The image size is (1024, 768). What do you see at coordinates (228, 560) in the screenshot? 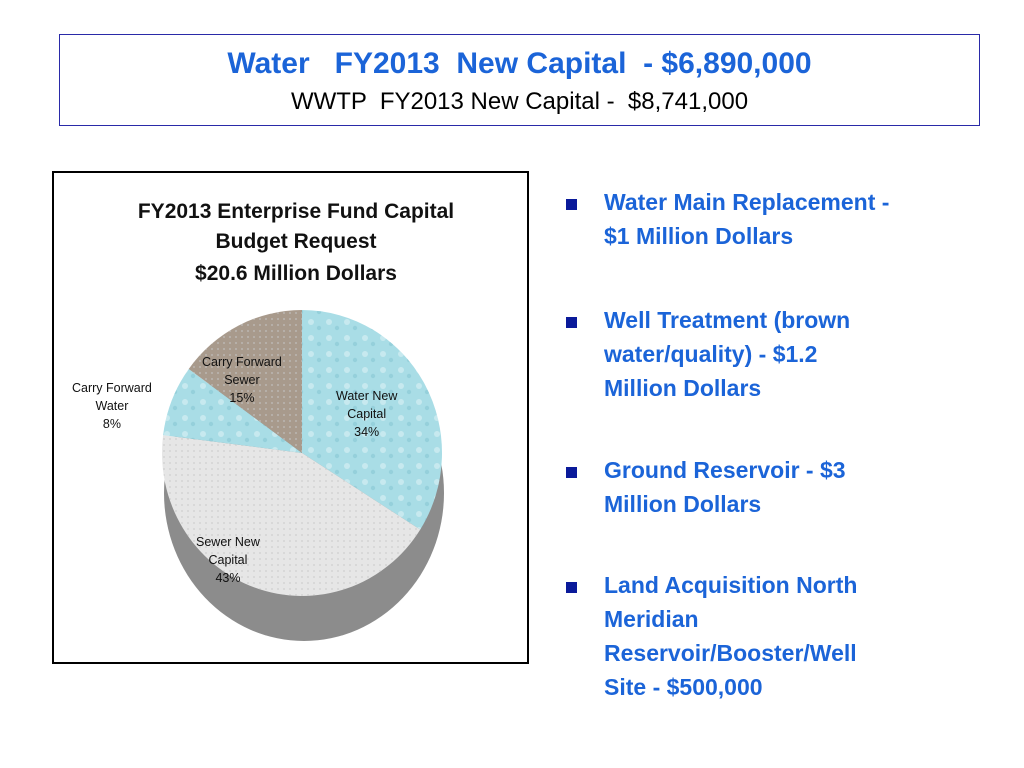
I see `slice-label-sewer-new-capital: Sewer New Capital 43%` at bounding box center [228, 560].